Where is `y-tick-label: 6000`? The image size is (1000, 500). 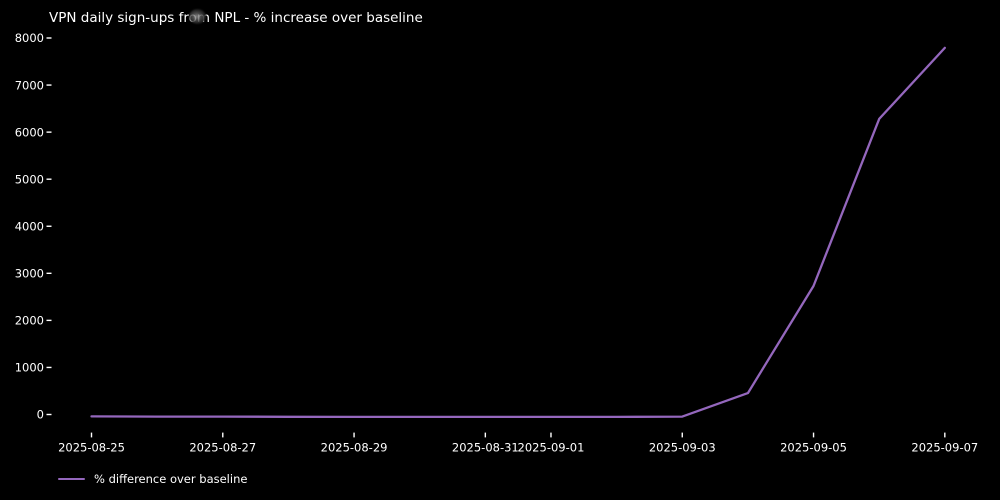
y-tick-label: 6000 is located at coordinates (29, 132).